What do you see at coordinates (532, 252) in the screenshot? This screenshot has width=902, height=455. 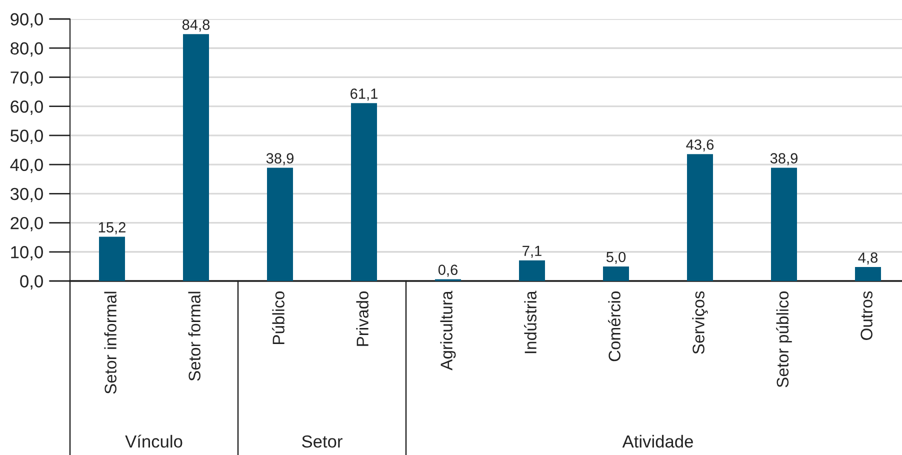 I see `data-label: 7,1` at bounding box center [532, 252].